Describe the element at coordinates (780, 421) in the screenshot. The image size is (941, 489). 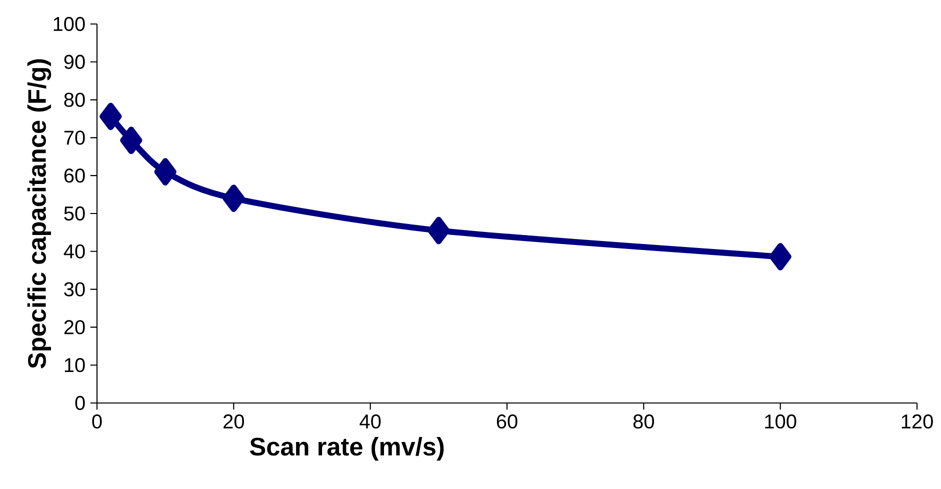
I see `x-tick-label: 100` at that location.